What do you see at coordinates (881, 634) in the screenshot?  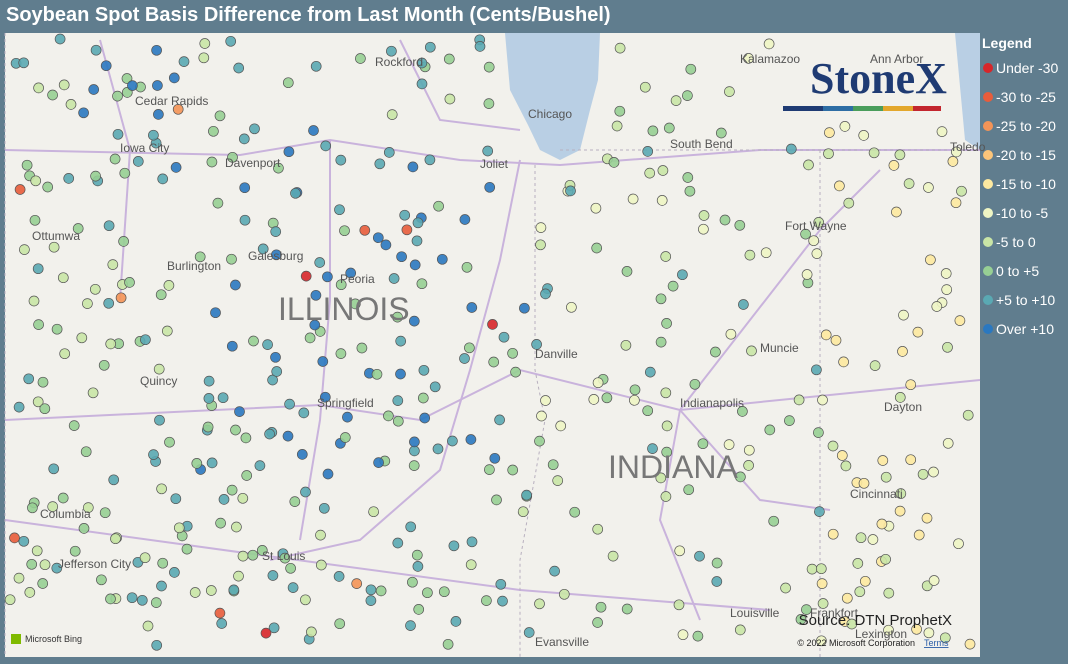 I see `city-label: Lexington` at bounding box center [881, 634].